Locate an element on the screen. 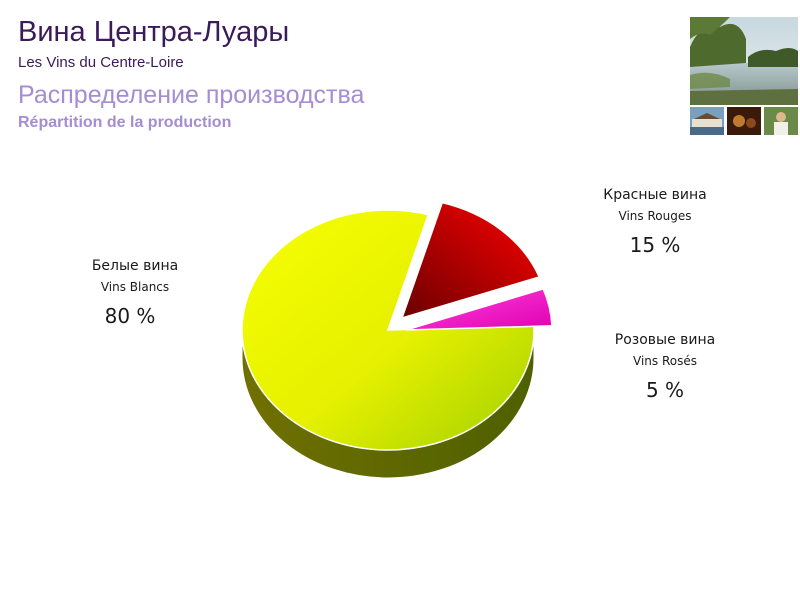  slice-label-red-ru: Красные вина is located at coordinates (655, 195).